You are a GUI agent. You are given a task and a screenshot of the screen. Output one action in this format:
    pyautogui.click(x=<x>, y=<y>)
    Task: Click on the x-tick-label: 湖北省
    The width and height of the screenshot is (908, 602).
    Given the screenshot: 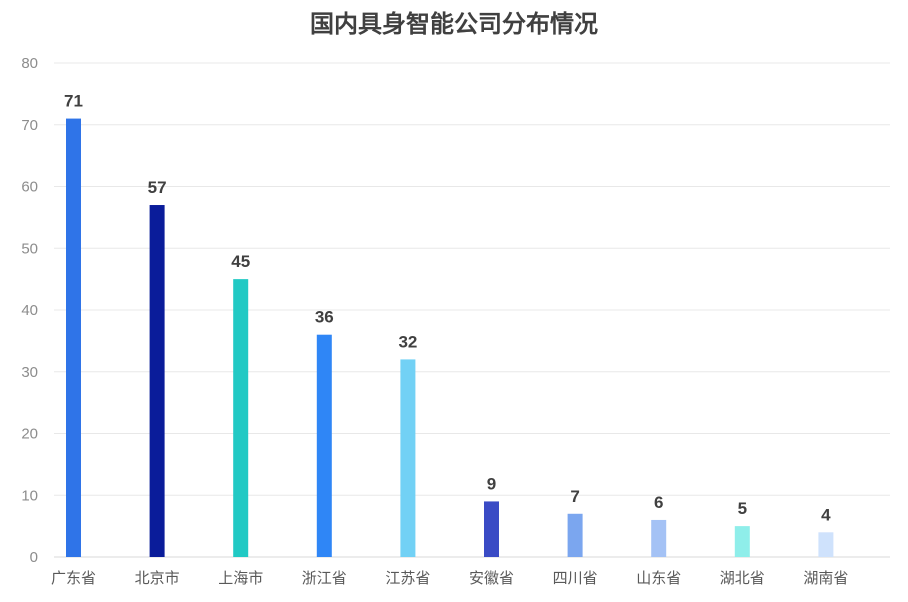 What is the action you would take?
    pyautogui.click(x=742, y=578)
    